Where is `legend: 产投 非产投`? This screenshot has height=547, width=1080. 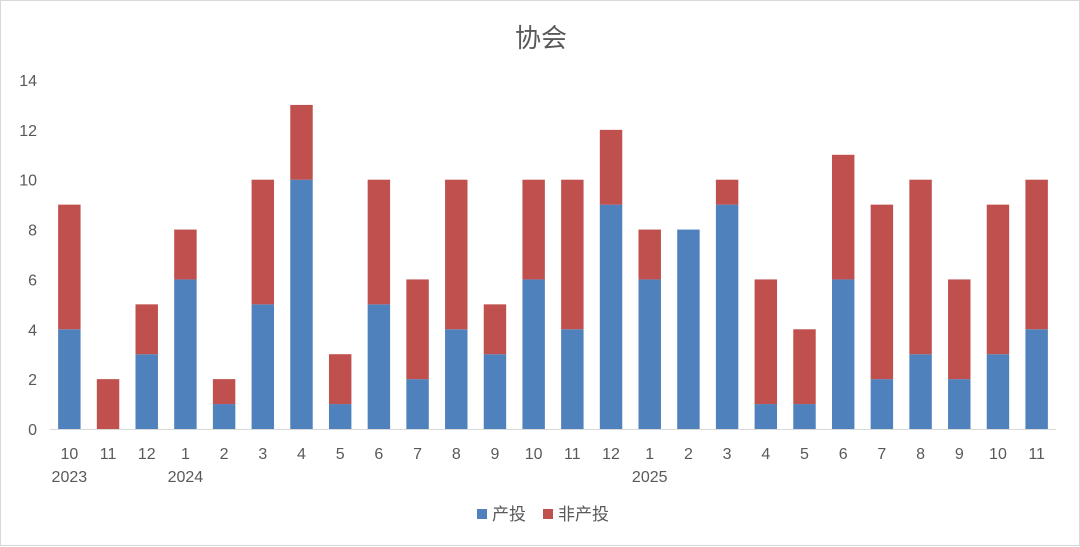 legend: 产投 非产投 is located at coordinates (543, 515).